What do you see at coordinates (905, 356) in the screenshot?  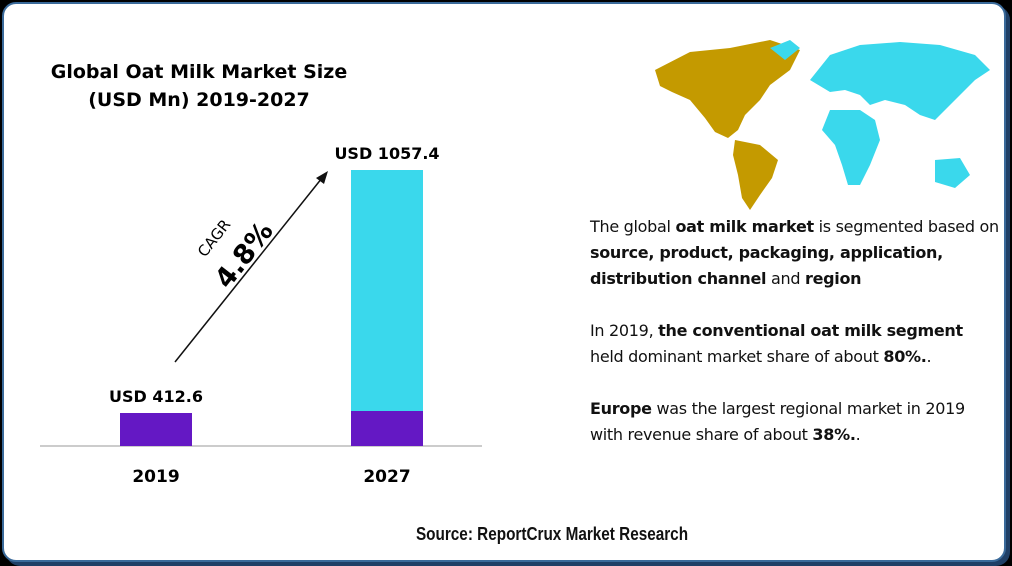 I see `highlight-text: 80%.` at bounding box center [905, 356].